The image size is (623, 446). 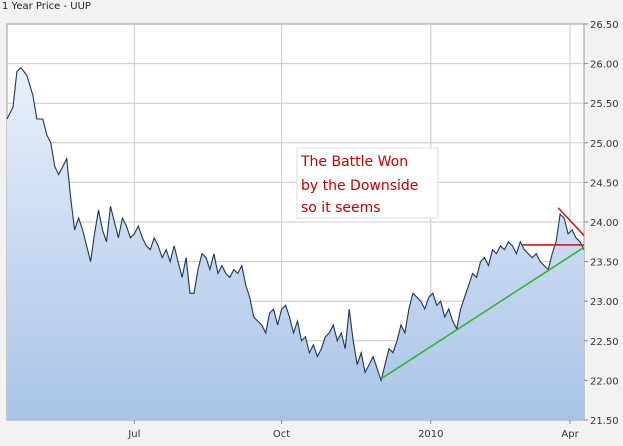 What do you see at coordinates (133, 434) in the screenshot?
I see `x-tick-label: Jul` at bounding box center [133, 434].